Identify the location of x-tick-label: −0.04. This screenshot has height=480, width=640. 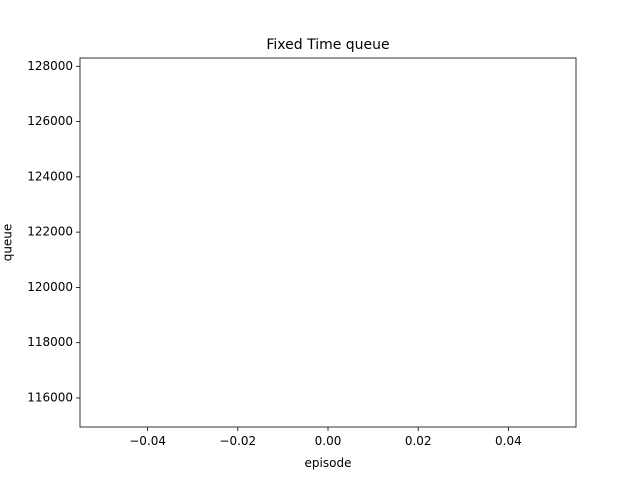
(147, 441).